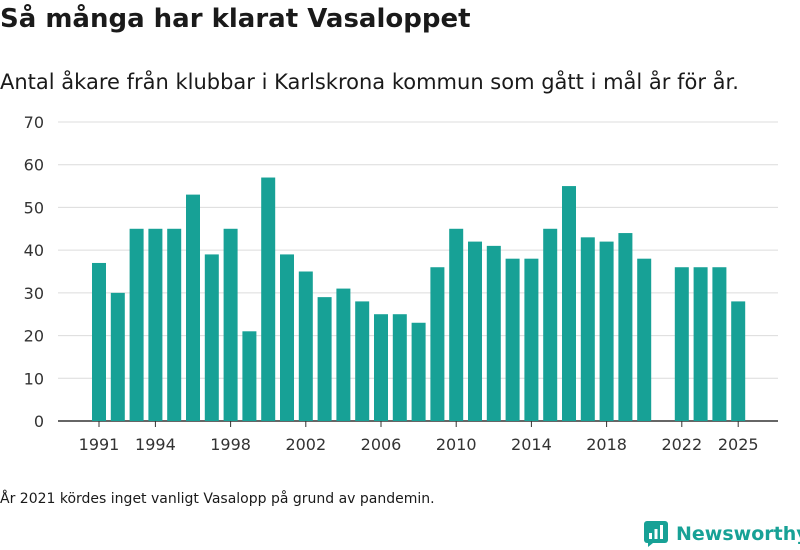 Image resolution: width=800 pixels, height=550 pixels. I want to click on bar-2020, so click(644, 339).